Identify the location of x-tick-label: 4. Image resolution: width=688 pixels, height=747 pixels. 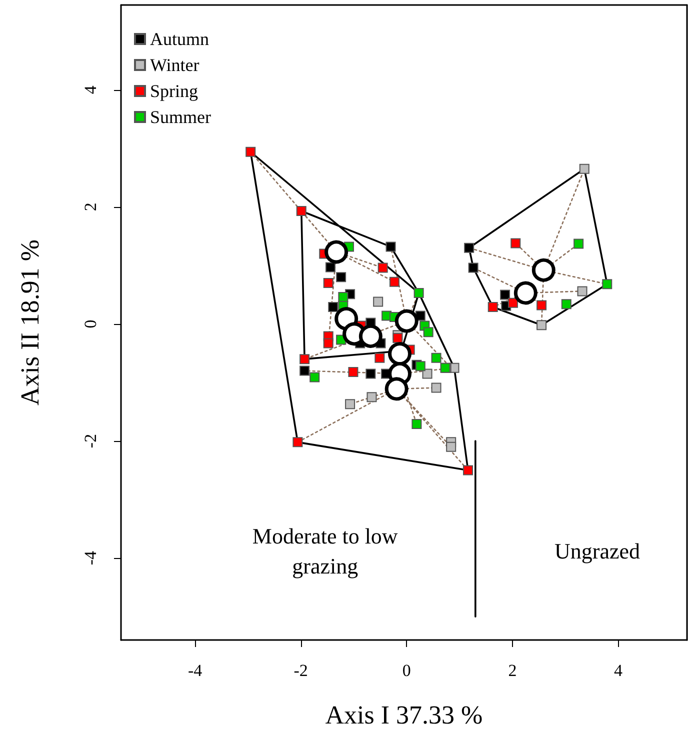
(618, 670).